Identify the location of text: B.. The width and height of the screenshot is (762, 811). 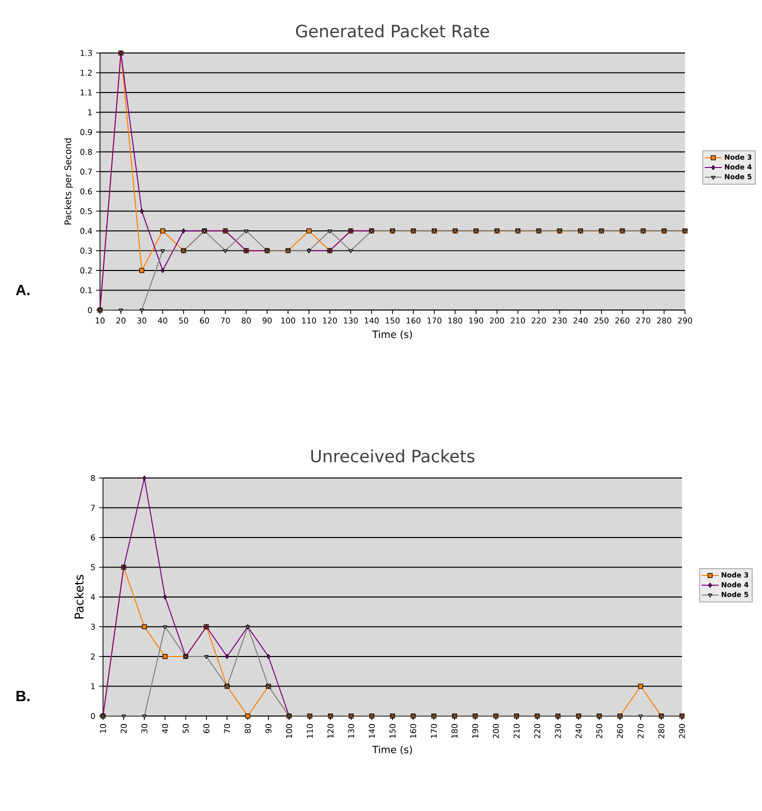
(23, 696).